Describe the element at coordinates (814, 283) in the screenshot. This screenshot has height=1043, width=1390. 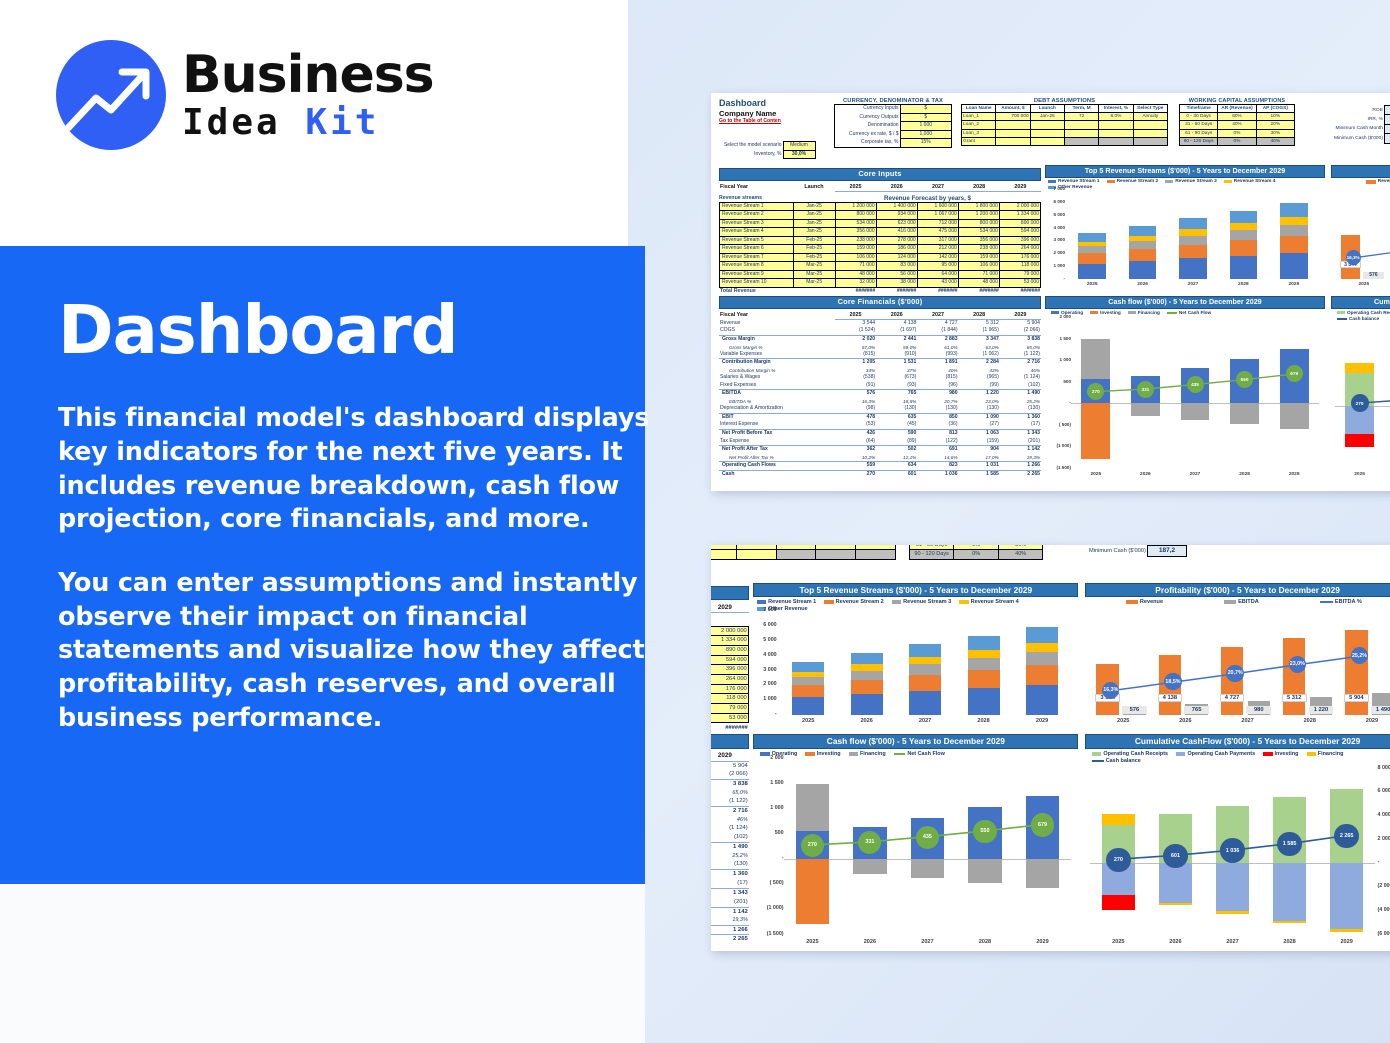
I see `revenue-stream-launch: Mar-25` at that location.